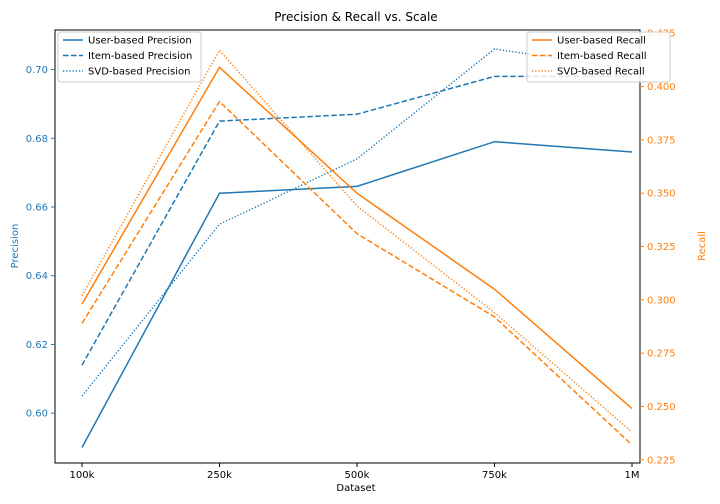 This screenshot has height=504, width=720. What do you see at coordinates (661, 247) in the screenshot?
I see `right-tick-label: 0.325` at bounding box center [661, 247].